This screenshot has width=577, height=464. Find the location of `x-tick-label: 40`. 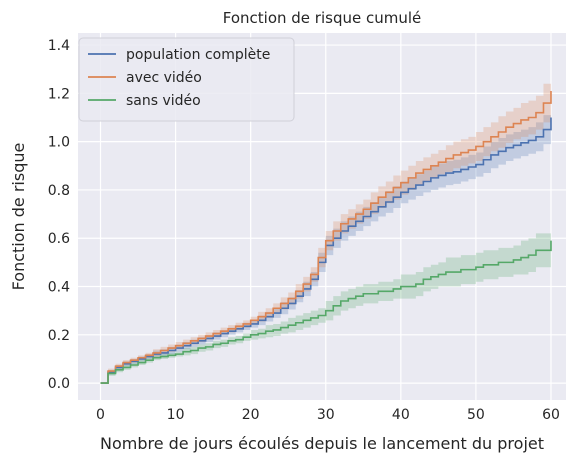

x-tick-label: 40 is located at coordinates (401, 415).